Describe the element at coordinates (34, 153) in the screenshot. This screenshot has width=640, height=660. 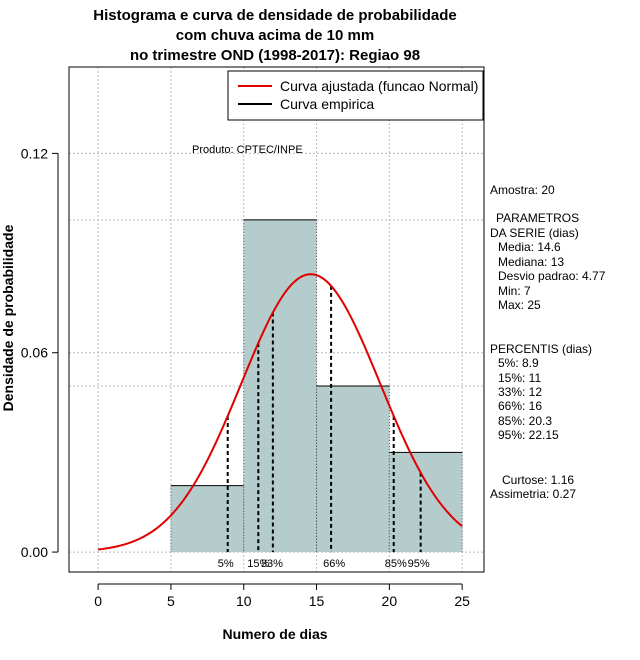
I see `y-tick-label-2: 0.12` at that location.